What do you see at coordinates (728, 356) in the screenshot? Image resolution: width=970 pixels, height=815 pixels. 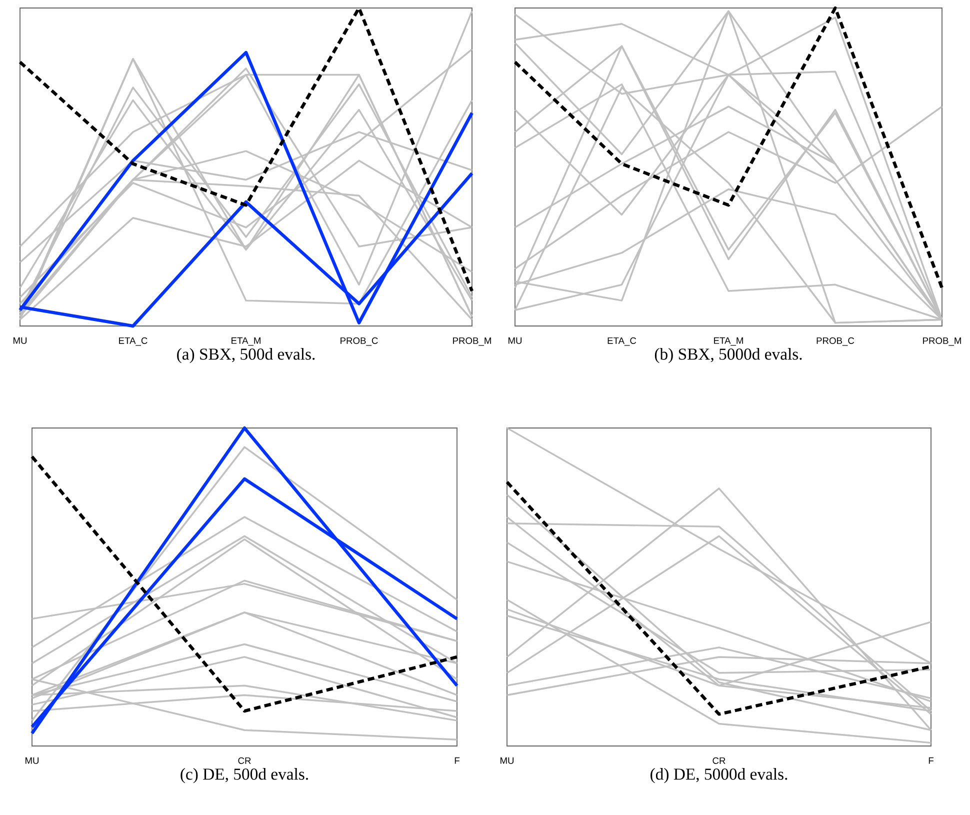 I see `text: (b) SBX, 5000d evals.` at bounding box center [728, 356].